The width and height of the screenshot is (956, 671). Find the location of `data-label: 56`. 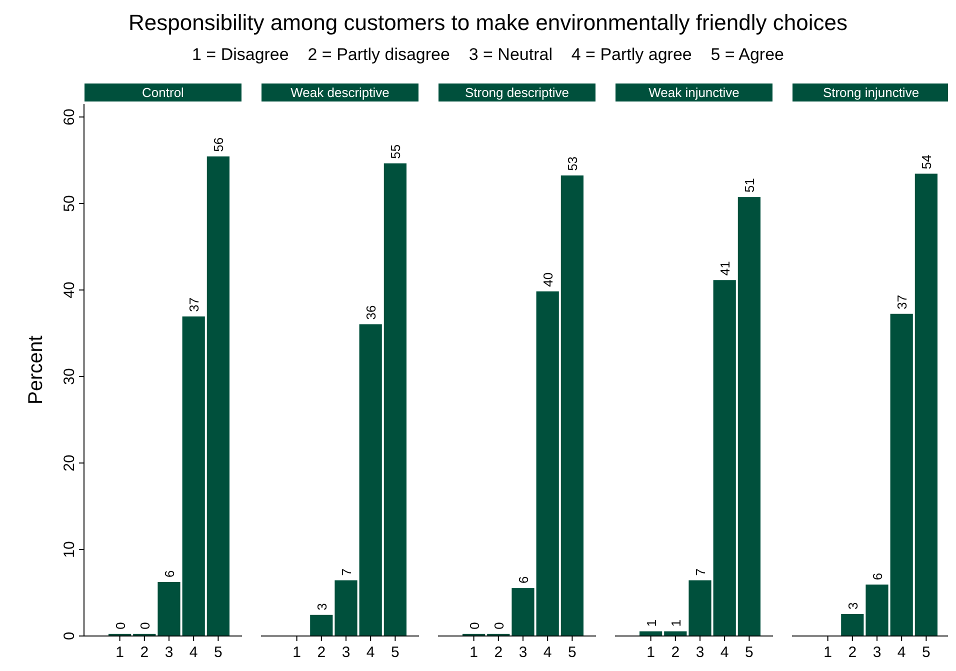

data-label: 56 is located at coordinates (218, 144).